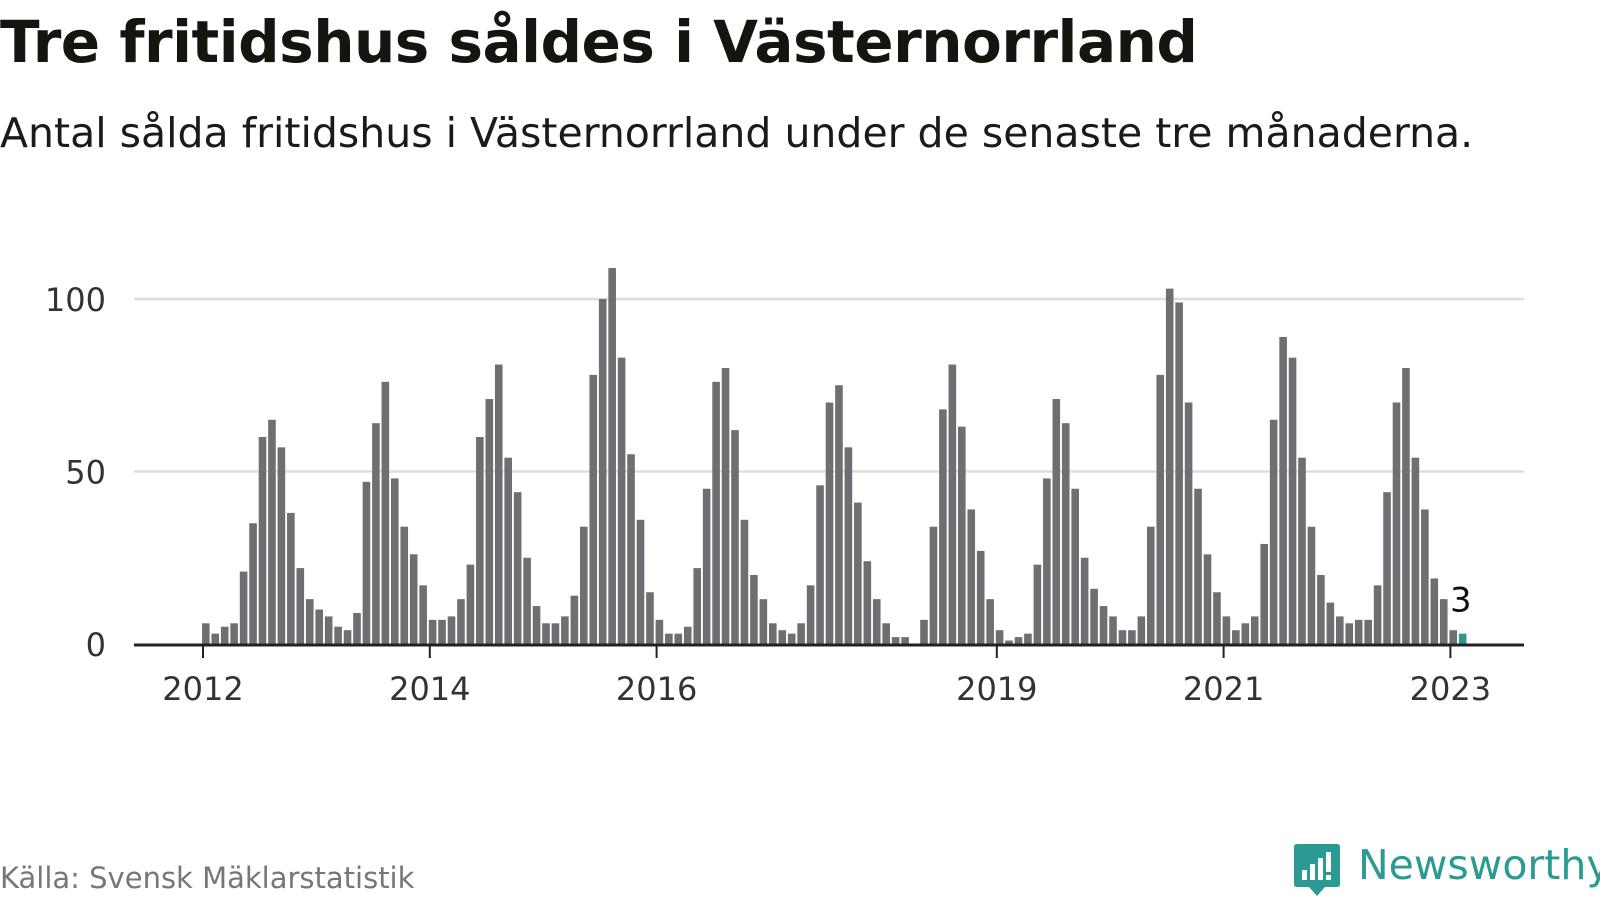 The image size is (1600, 900). Describe the element at coordinates (1462, 638) in the screenshot. I see `bar-highlight` at that location.